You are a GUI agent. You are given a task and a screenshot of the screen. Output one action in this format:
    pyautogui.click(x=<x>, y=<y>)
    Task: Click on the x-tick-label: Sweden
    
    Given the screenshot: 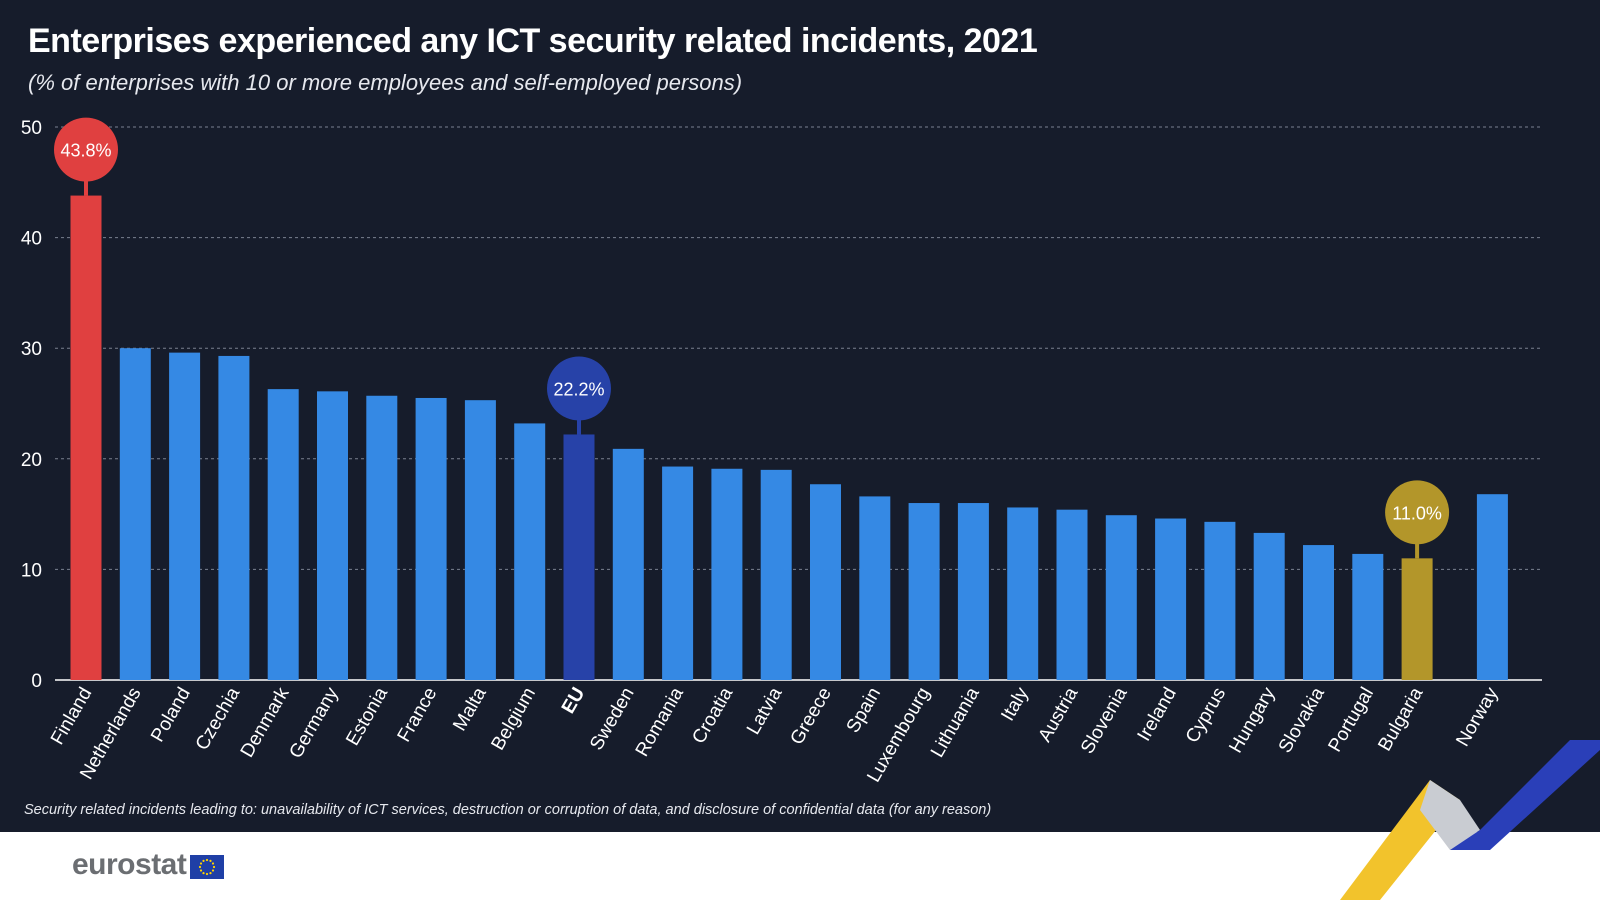 What is the action you would take?
    pyautogui.click(x=612, y=719)
    